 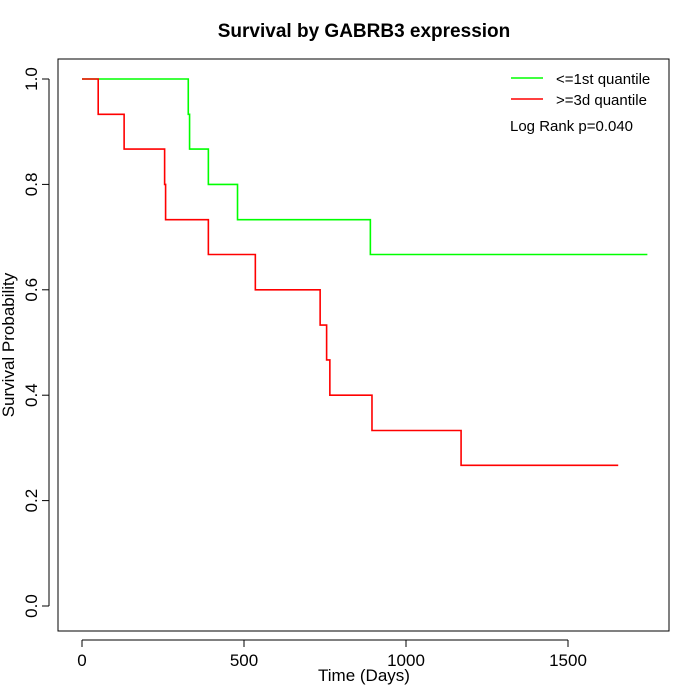 What do you see at coordinates (364, 31) in the screenshot?
I see `chart-title: Survival by GABRB3 expression` at bounding box center [364, 31].